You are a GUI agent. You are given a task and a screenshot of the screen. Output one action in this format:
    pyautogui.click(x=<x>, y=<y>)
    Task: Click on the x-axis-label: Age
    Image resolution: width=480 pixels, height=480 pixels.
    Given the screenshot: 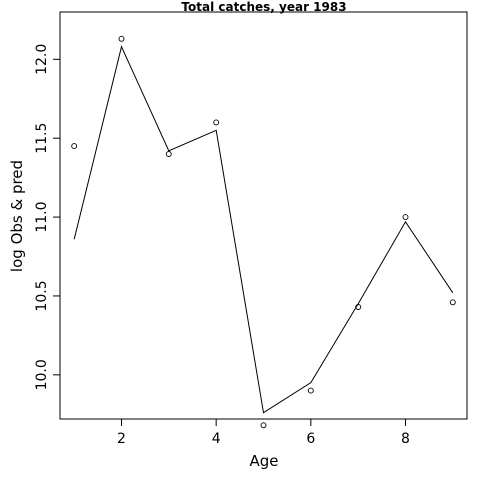 What is the action you would take?
    pyautogui.click(x=263, y=461)
    